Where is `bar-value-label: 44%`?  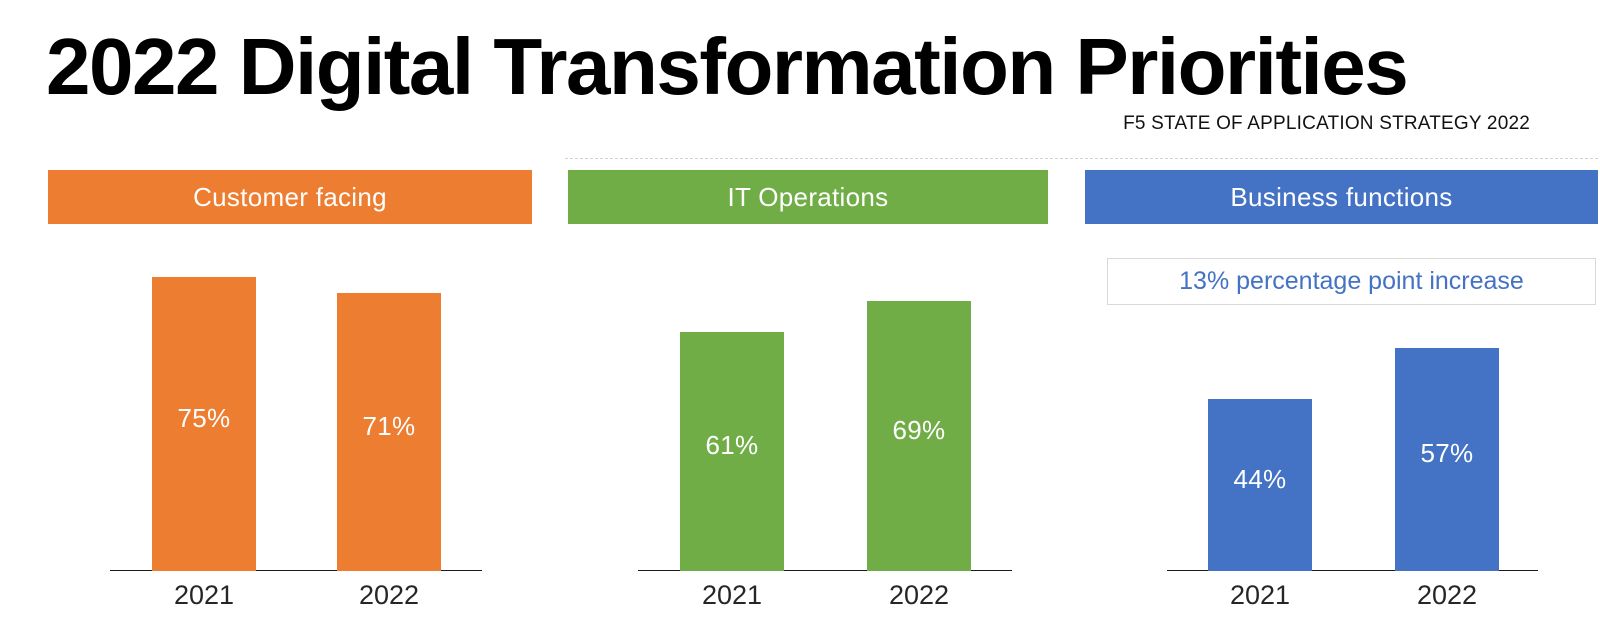 bar-value-label: 44% is located at coordinates (1260, 478).